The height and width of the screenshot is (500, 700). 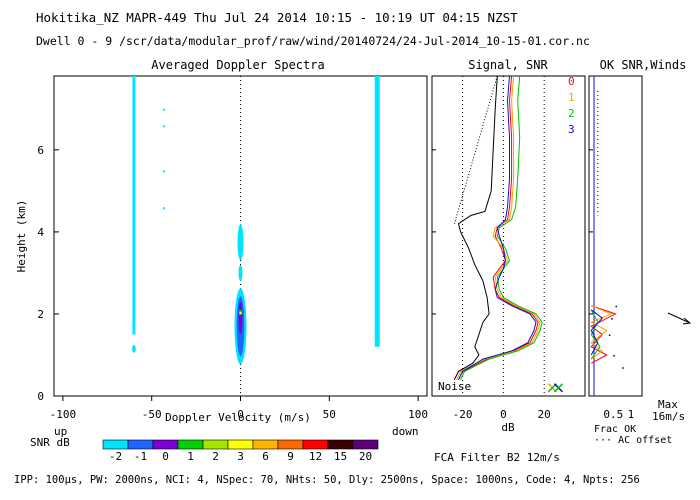 I want to click on velocity-tick-label: 0, so click(x=240, y=414).